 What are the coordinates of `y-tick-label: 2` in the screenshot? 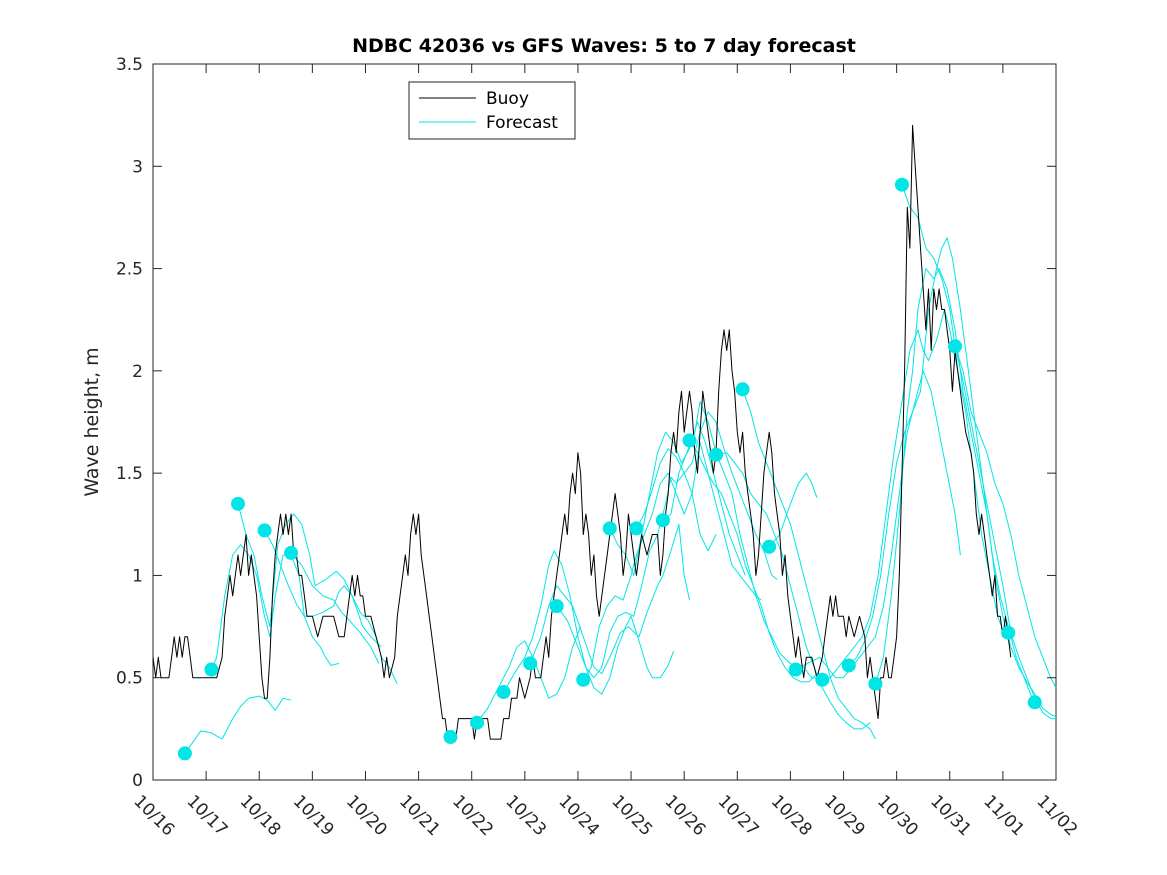 It's located at (137, 372).